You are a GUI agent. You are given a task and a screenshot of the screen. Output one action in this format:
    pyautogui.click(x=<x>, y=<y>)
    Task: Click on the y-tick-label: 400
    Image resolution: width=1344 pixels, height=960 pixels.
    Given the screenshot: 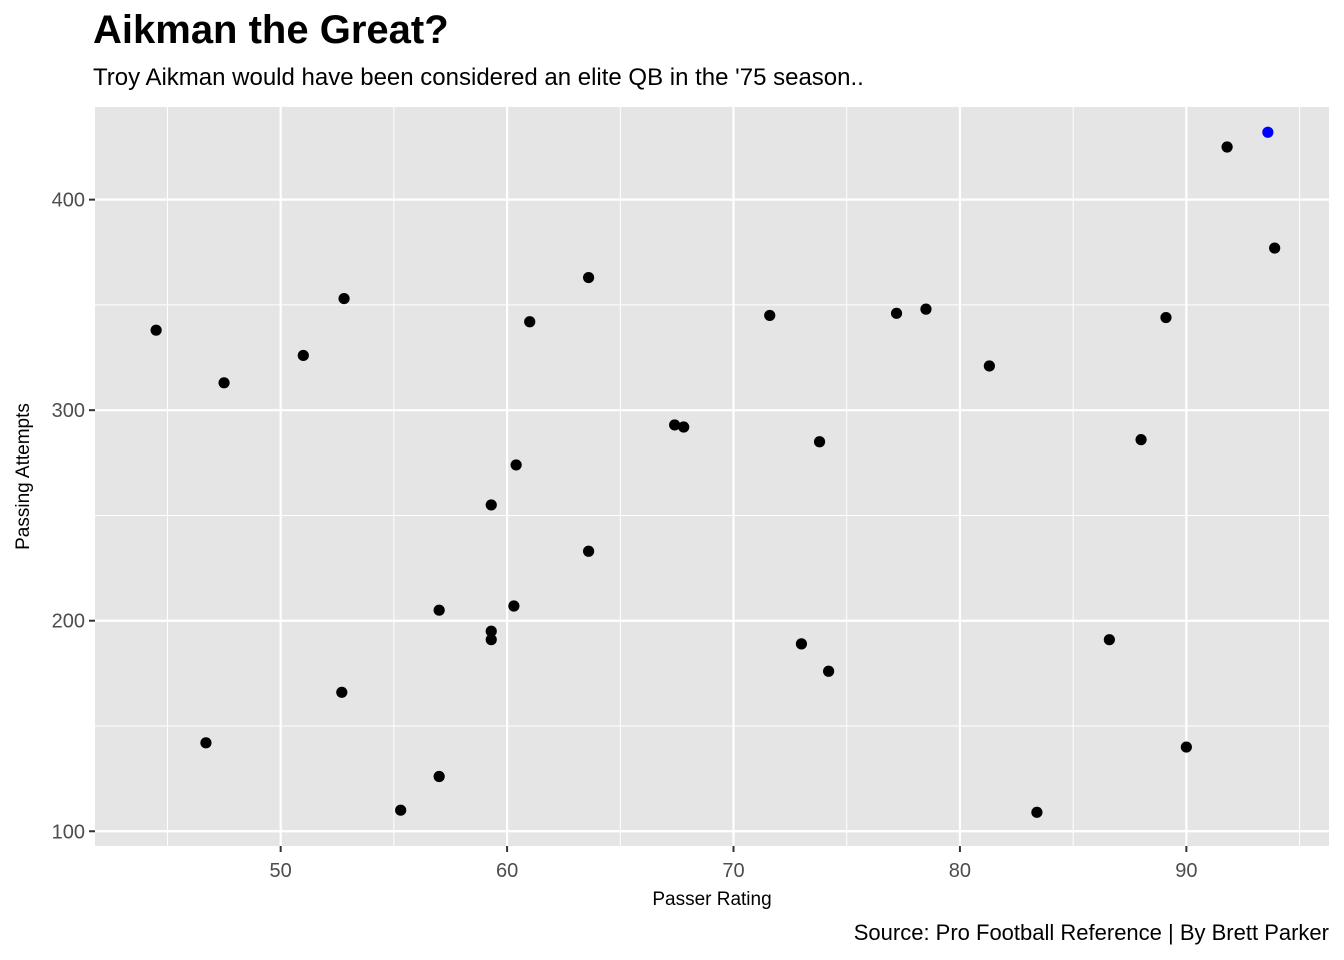 What is the action you would take?
    pyautogui.click(x=68, y=201)
    